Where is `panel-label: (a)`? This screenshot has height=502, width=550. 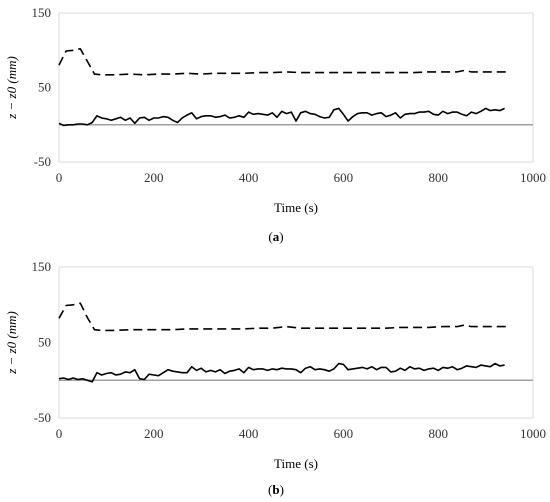
panel-label: (a) is located at coordinates (275, 236).